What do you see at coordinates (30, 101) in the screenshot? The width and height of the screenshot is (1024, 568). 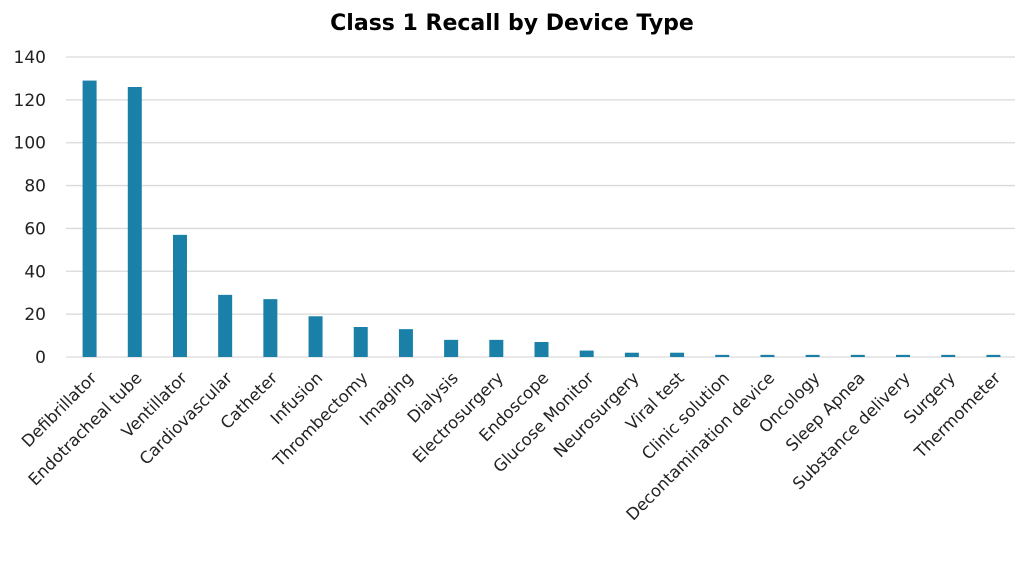 I see `y-tick-label: 120` at bounding box center [30, 101].